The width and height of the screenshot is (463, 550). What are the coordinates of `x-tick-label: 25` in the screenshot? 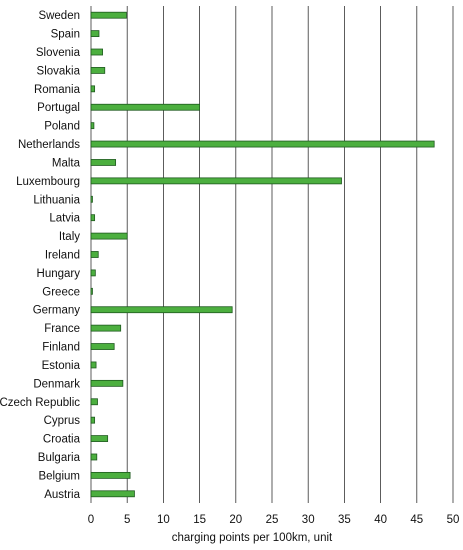 It's located at (272, 520).